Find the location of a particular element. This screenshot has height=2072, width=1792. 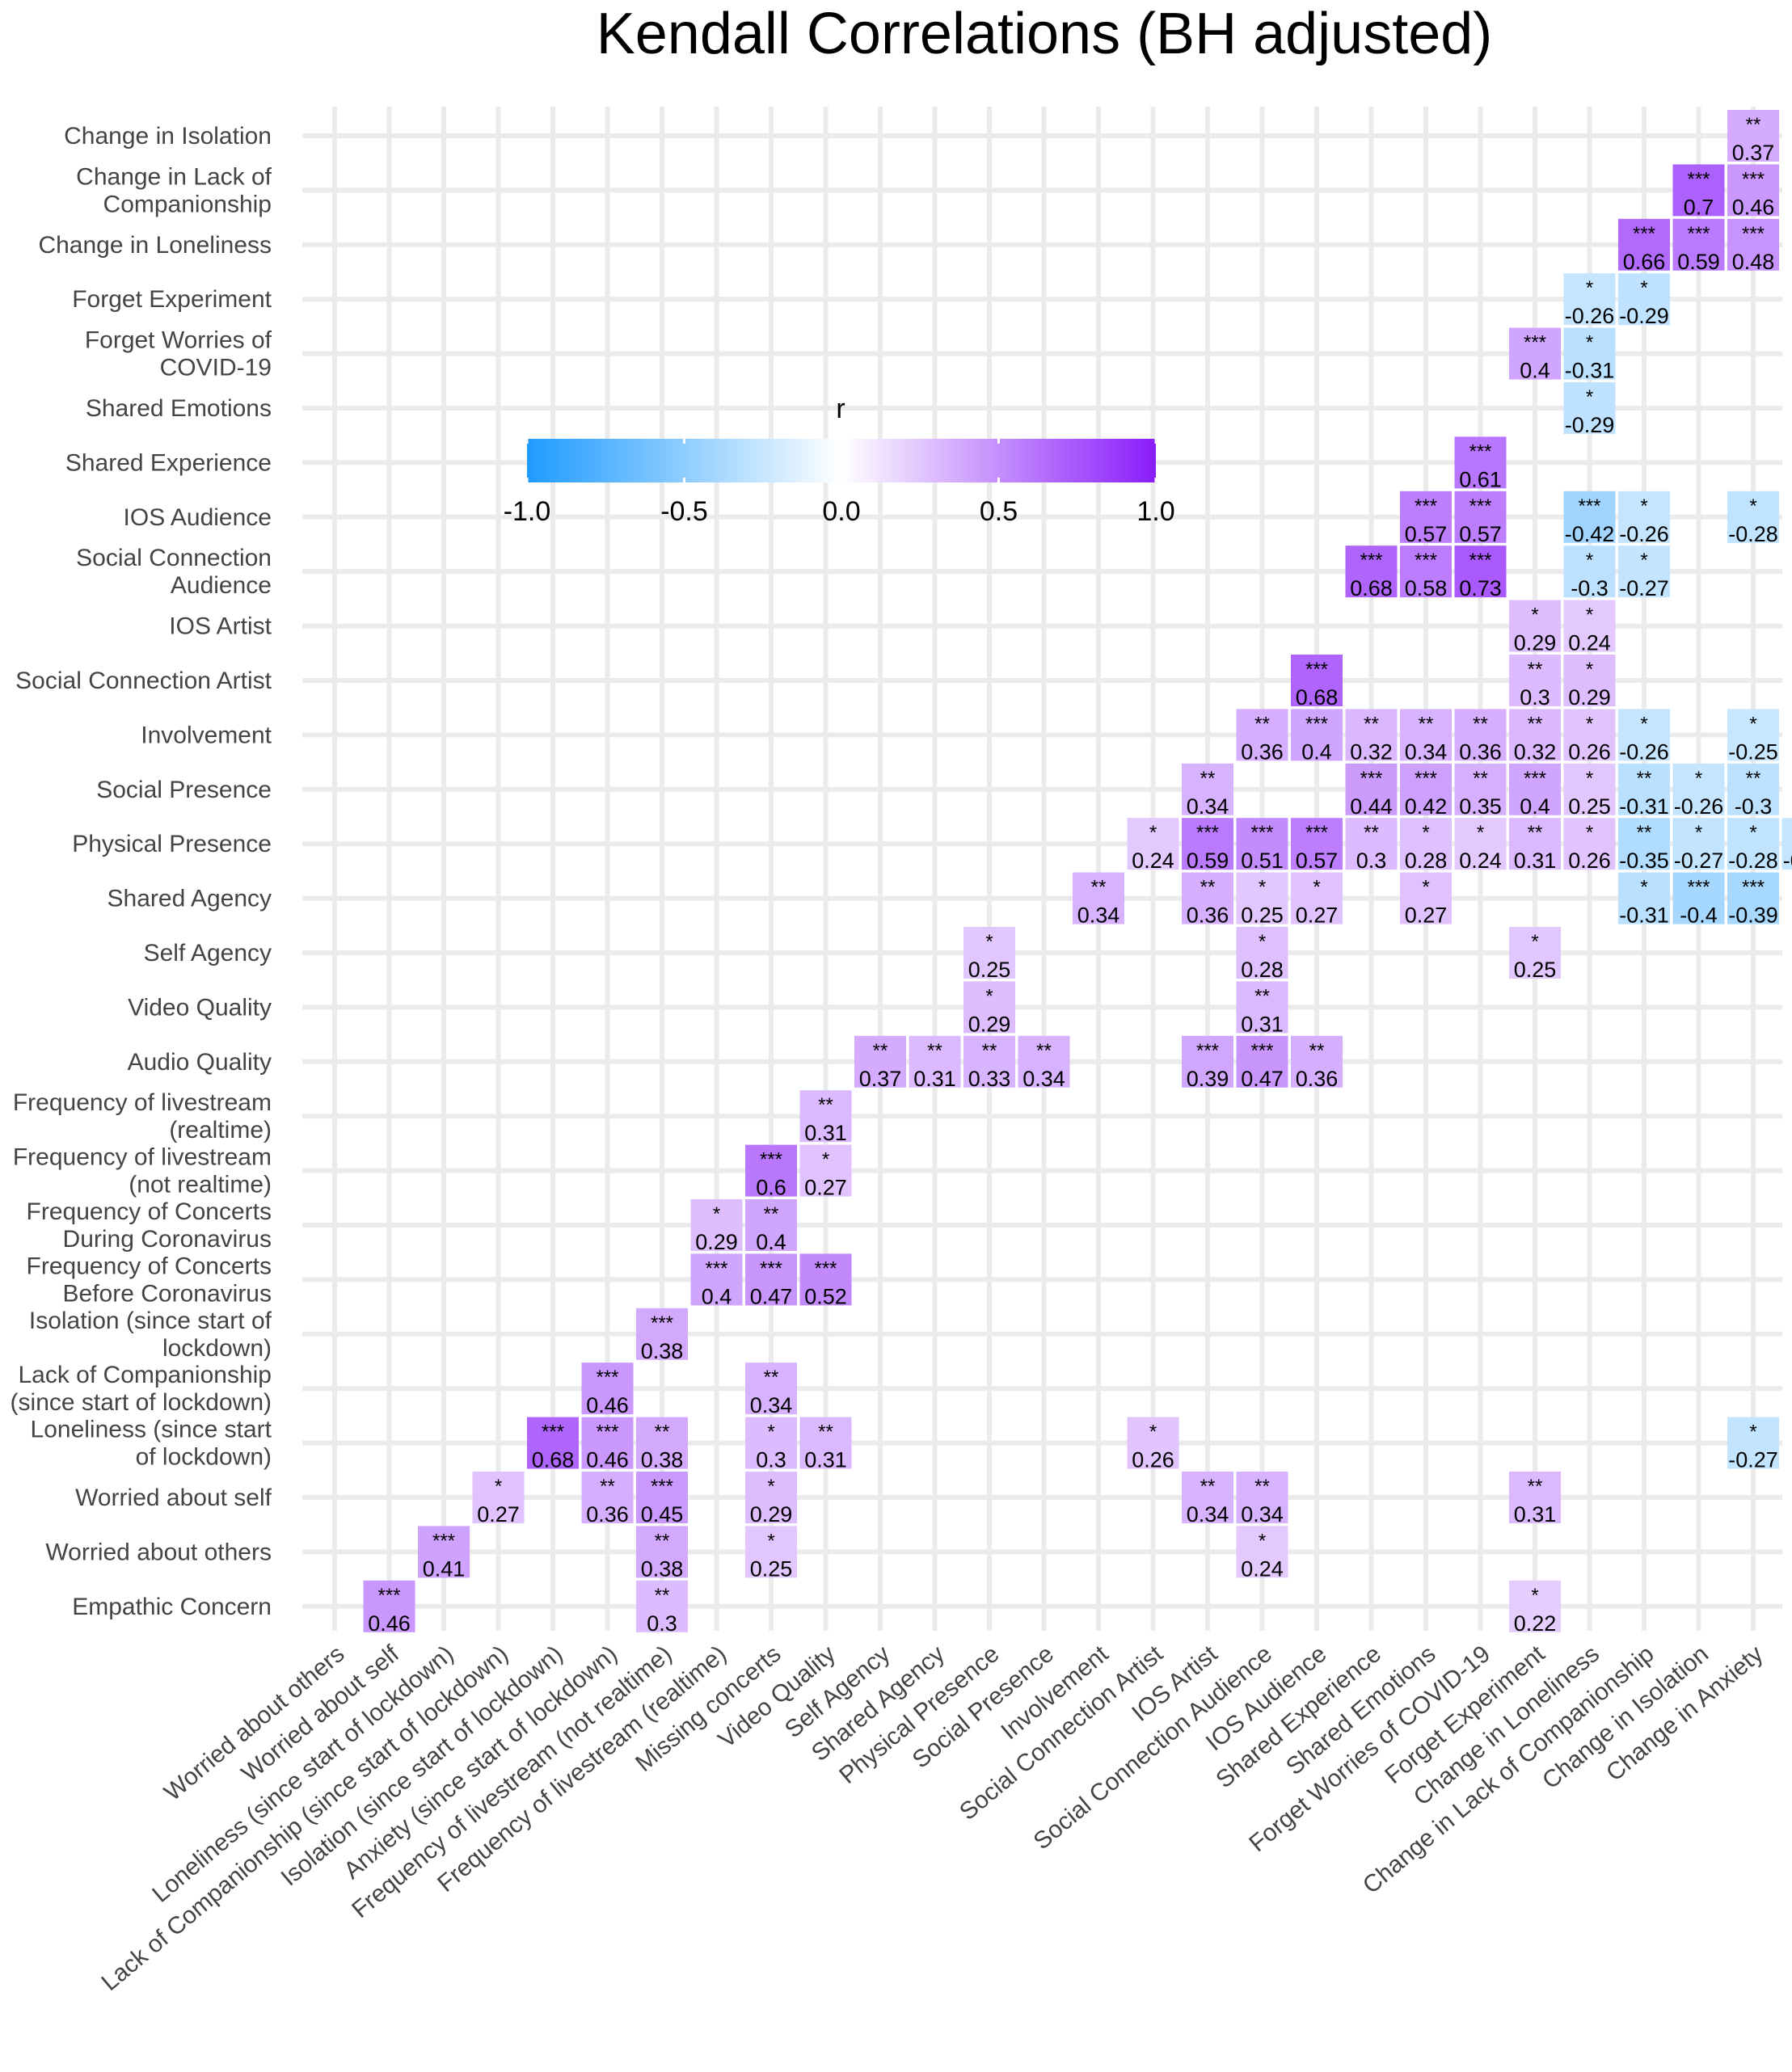

correlation-value: 0.34 is located at coordinates (1426, 751).